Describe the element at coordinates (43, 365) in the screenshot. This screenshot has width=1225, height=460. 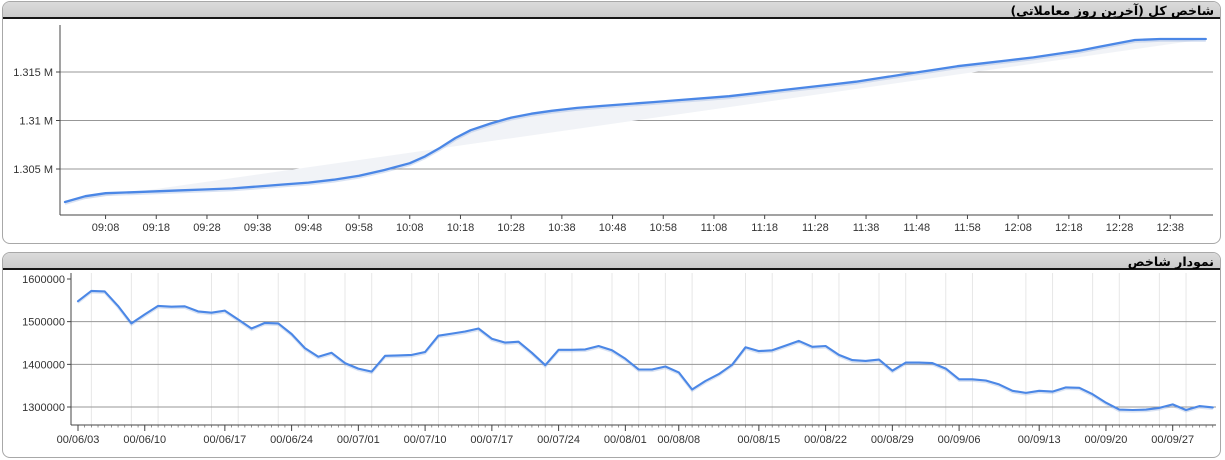
I see `svg-text: 1400000` at that location.